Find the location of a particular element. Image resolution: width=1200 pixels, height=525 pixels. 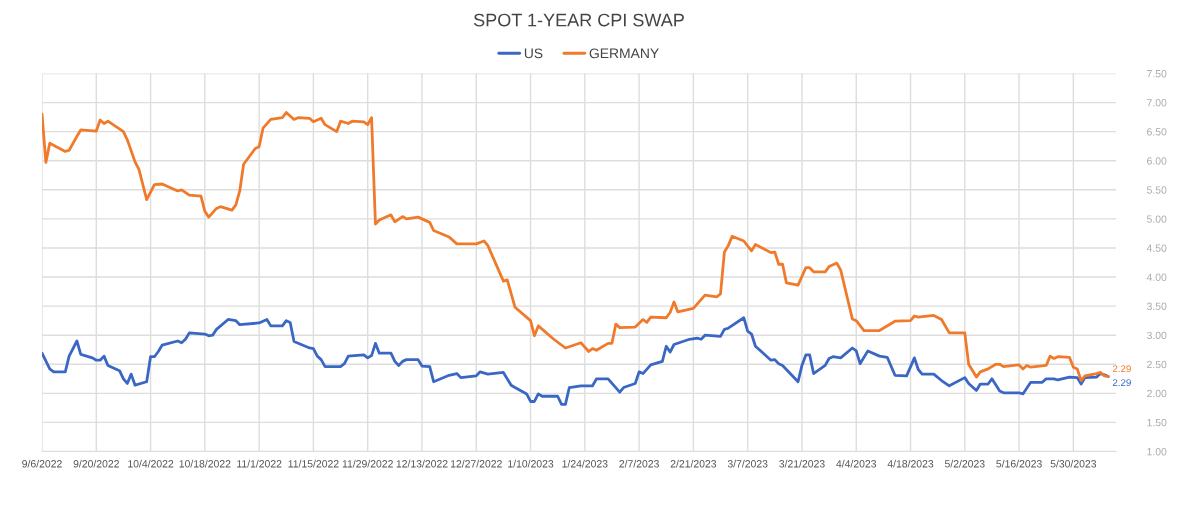

y-tick-label: 7.50 is located at coordinates (1157, 74).